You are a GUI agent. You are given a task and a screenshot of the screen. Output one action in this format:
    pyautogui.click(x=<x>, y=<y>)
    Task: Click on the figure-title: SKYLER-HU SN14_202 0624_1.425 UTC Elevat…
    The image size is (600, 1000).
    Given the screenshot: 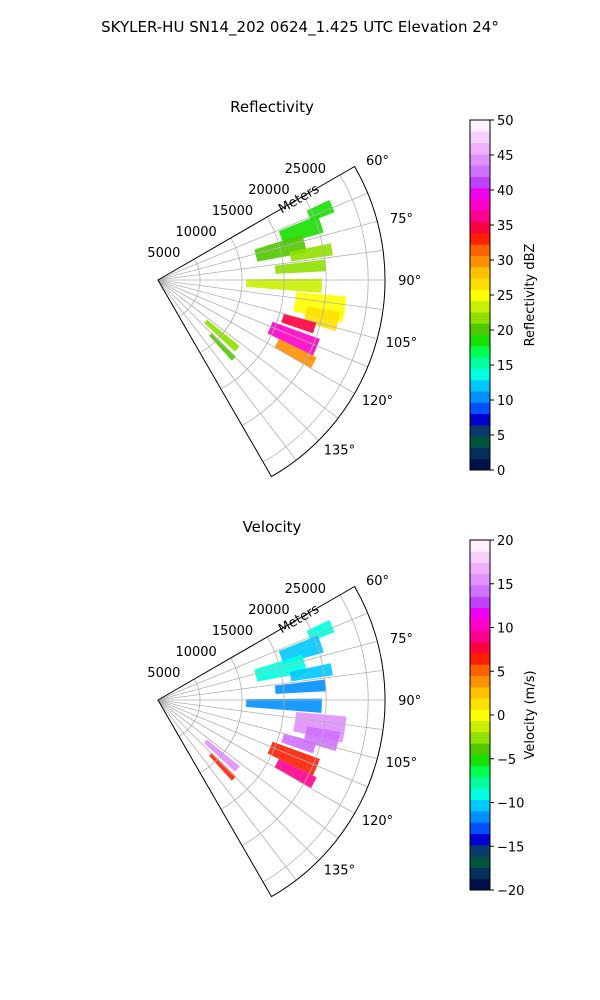 What is the action you would take?
    pyautogui.click(x=300, y=27)
    